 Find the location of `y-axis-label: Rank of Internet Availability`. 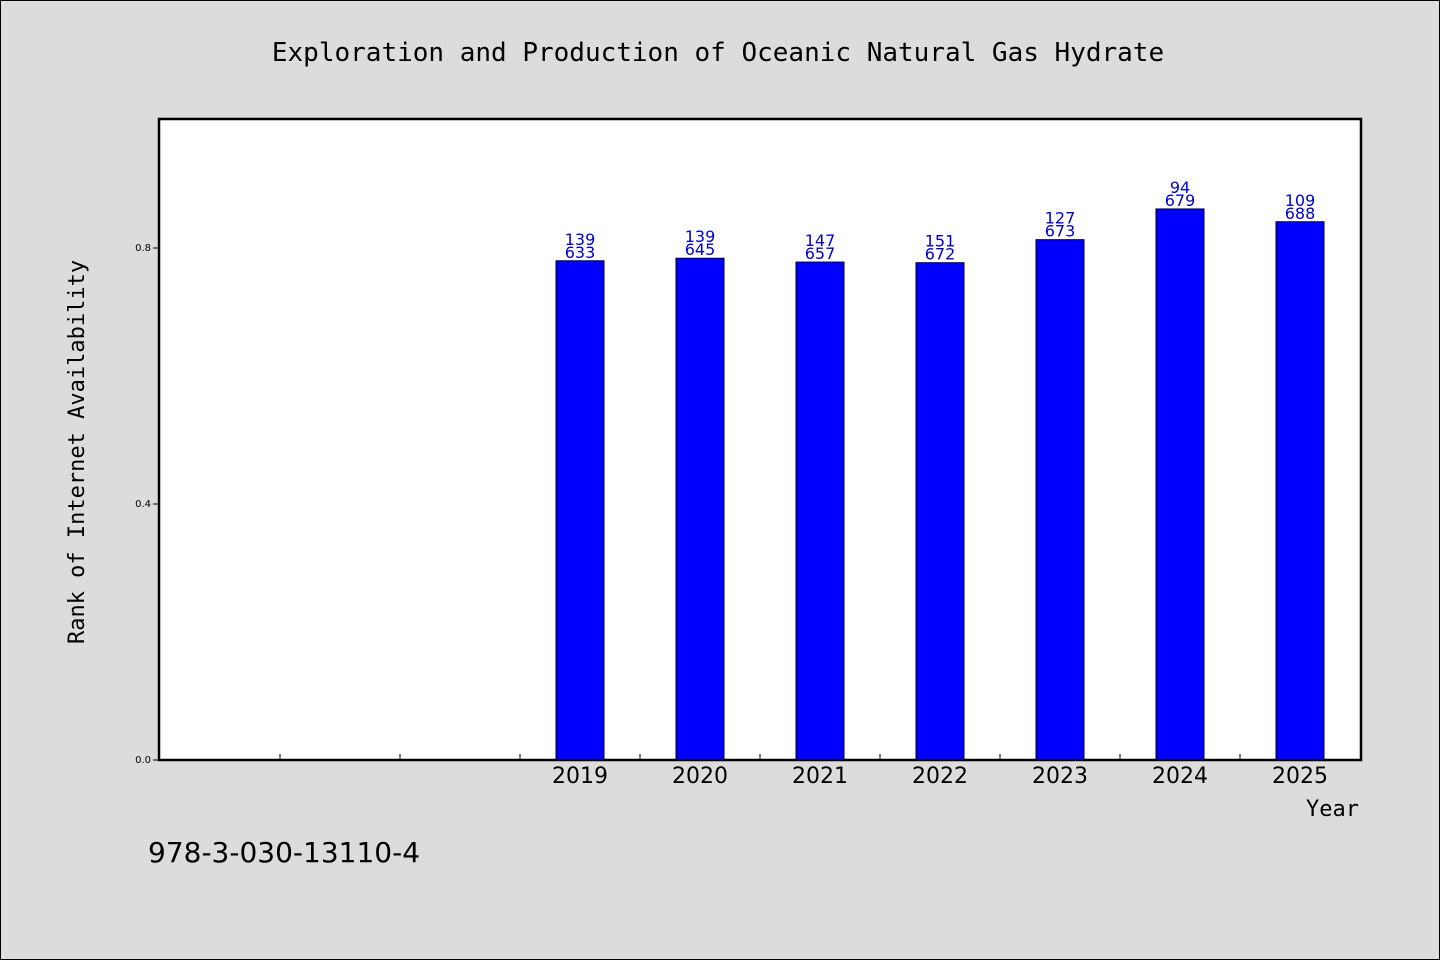

y-axis-label: Rank of Internet Availability is located at coordinates (77, 452).